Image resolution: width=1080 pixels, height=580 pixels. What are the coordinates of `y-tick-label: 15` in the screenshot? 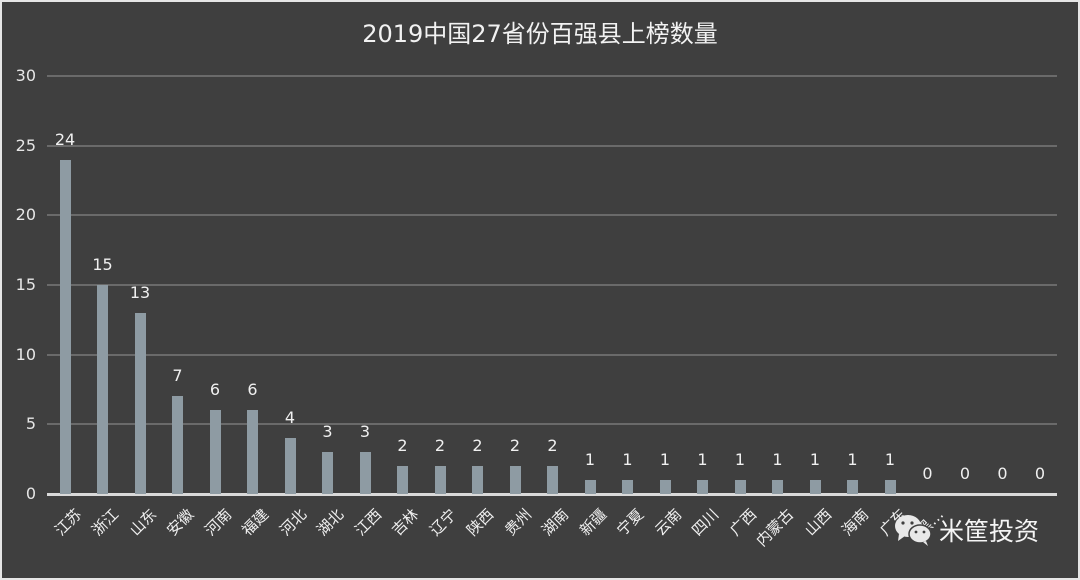 It's located at (25, 284).